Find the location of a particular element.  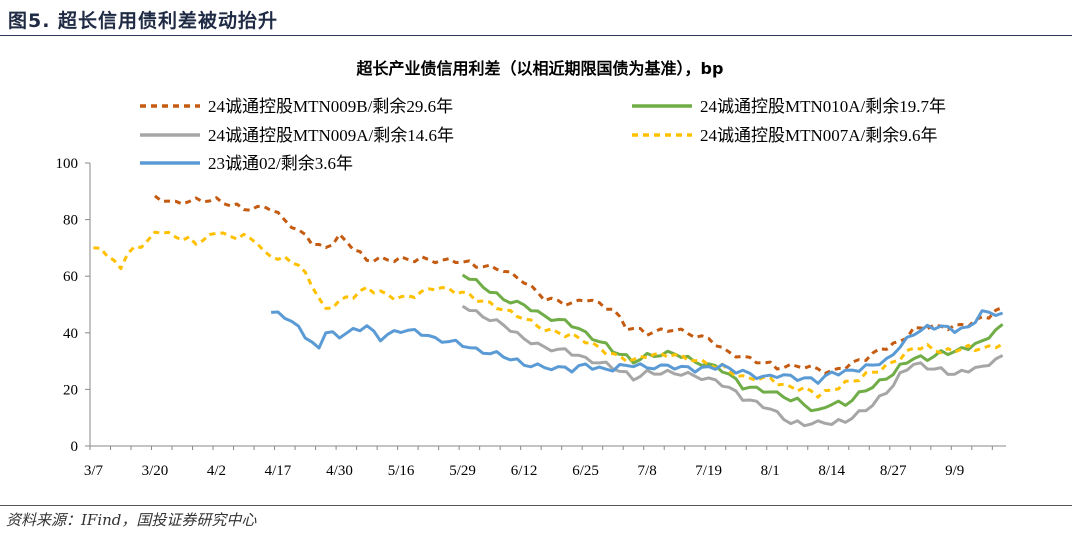

x-tick-label: 5/29 is located at coordinates (462, 471).